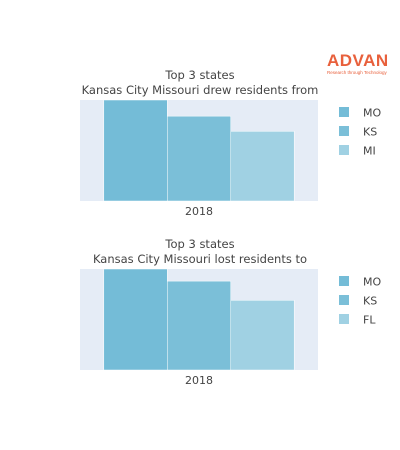 This screenshot has width=400, height=450. Describe the element at coordinates (357, 72) in the screenshot. I see `logo-tagline: Research through Technology` at that location.